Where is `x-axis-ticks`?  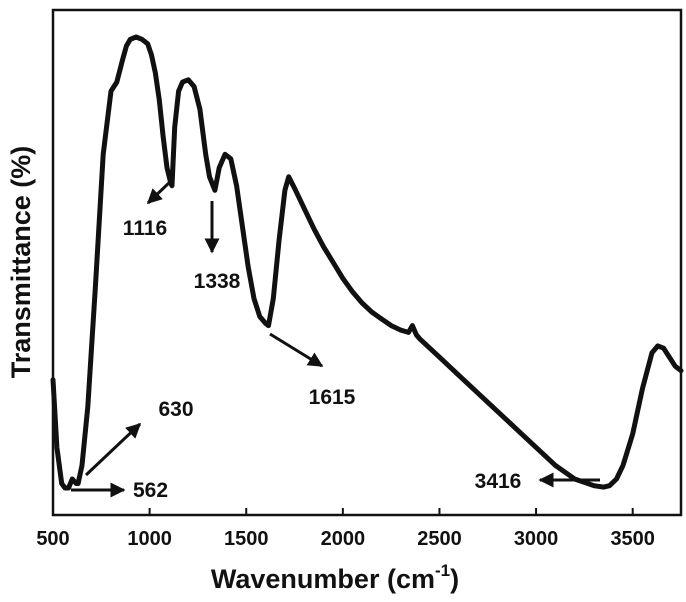 x-axis-ticks is located at coordinates (343, 511).